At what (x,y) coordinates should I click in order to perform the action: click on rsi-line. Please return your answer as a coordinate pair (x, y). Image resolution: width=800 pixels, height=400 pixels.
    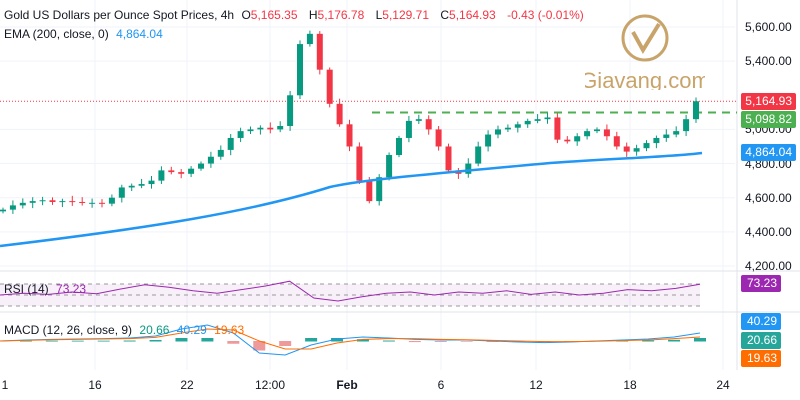
    Looking at the image, I should click on (350, 291).